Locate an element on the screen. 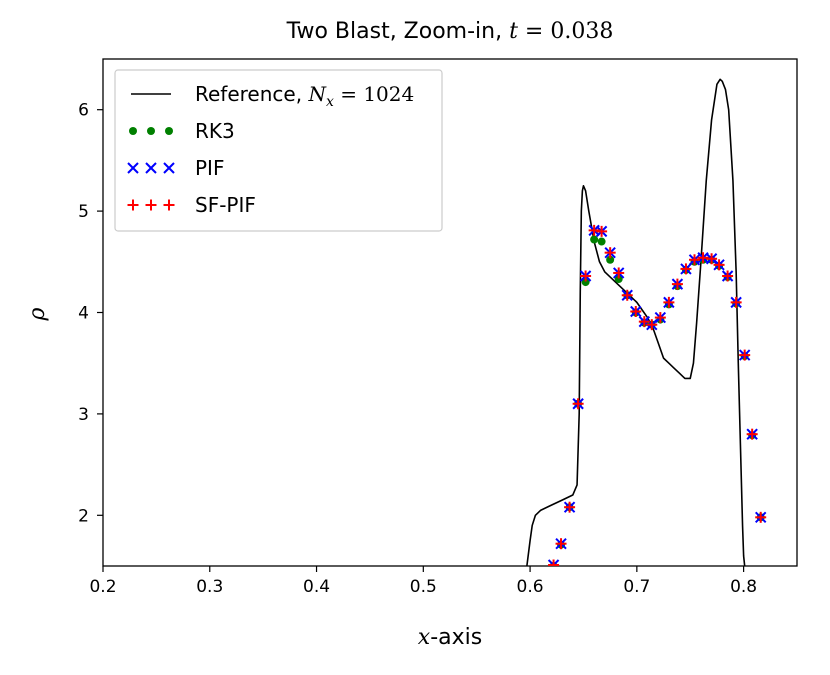 This screenshot has height=675, width=830. legend-label-sf-pif: SF-PIF is located at coordinates (225, 205).